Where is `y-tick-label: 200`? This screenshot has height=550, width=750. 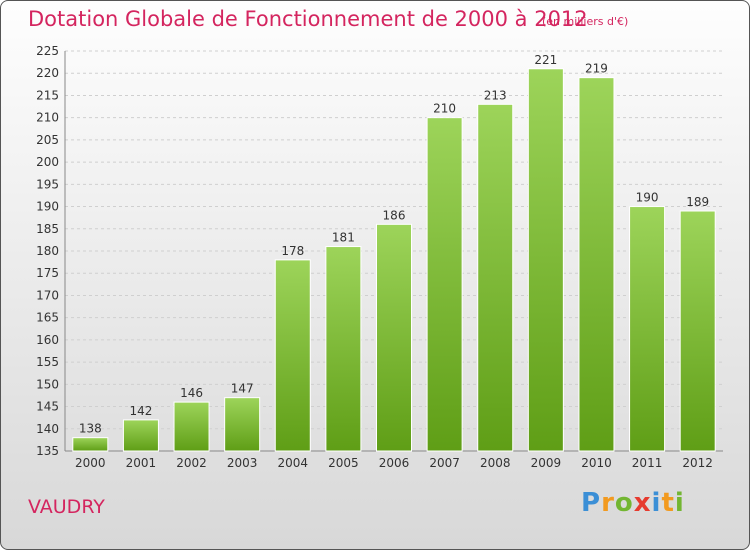 y-tick-label: 200 is located at coordinates (47, 162).